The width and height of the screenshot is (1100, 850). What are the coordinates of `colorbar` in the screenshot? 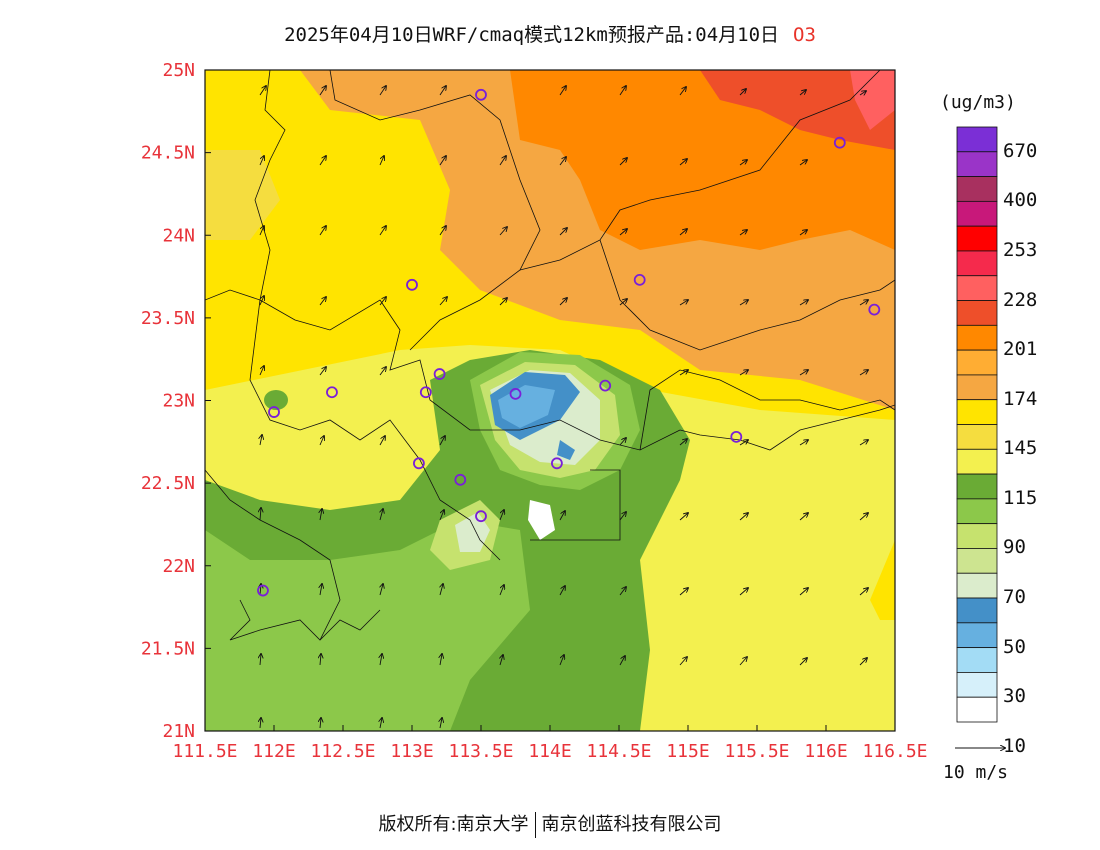 It's located at (977, 424).